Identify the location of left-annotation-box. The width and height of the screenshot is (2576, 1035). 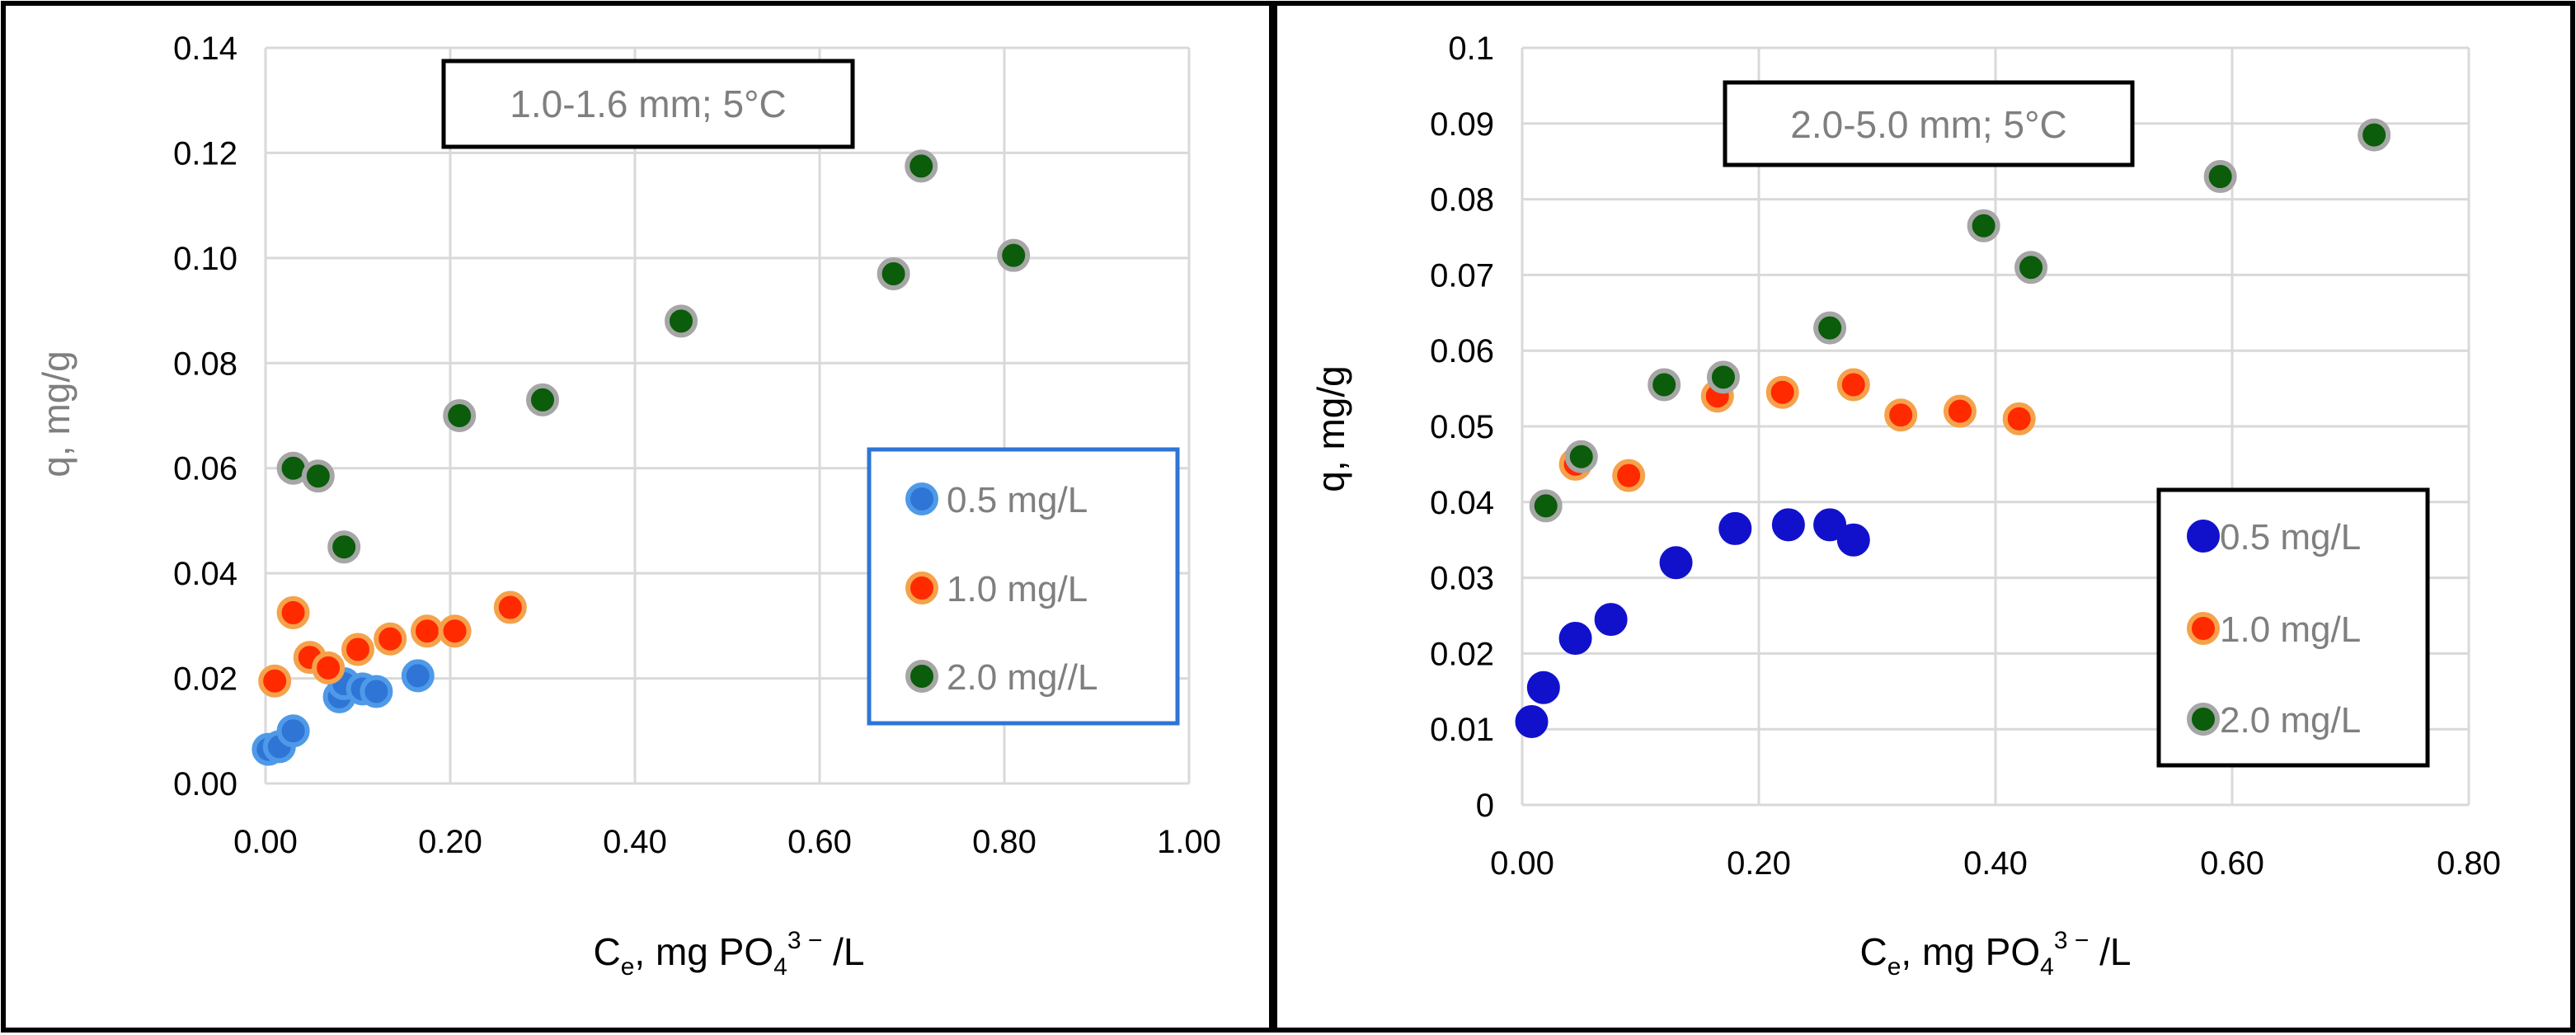
(648, 104).